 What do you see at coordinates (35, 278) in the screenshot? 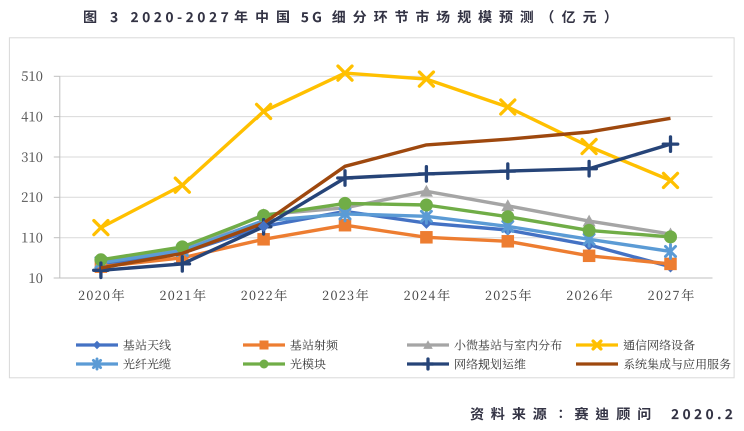
I see `svg-text: 10` at bounding box center [35, 278].